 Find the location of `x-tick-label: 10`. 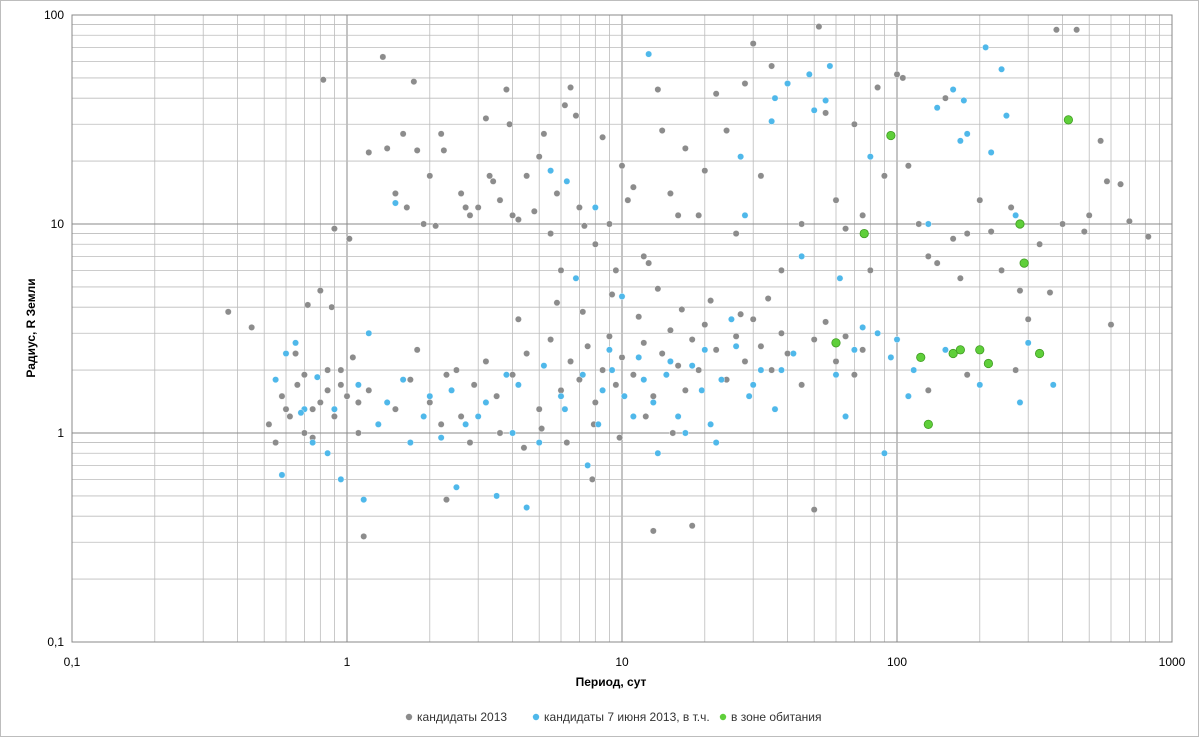

x-tick-label: 10 is located at coordinates (622, 662).